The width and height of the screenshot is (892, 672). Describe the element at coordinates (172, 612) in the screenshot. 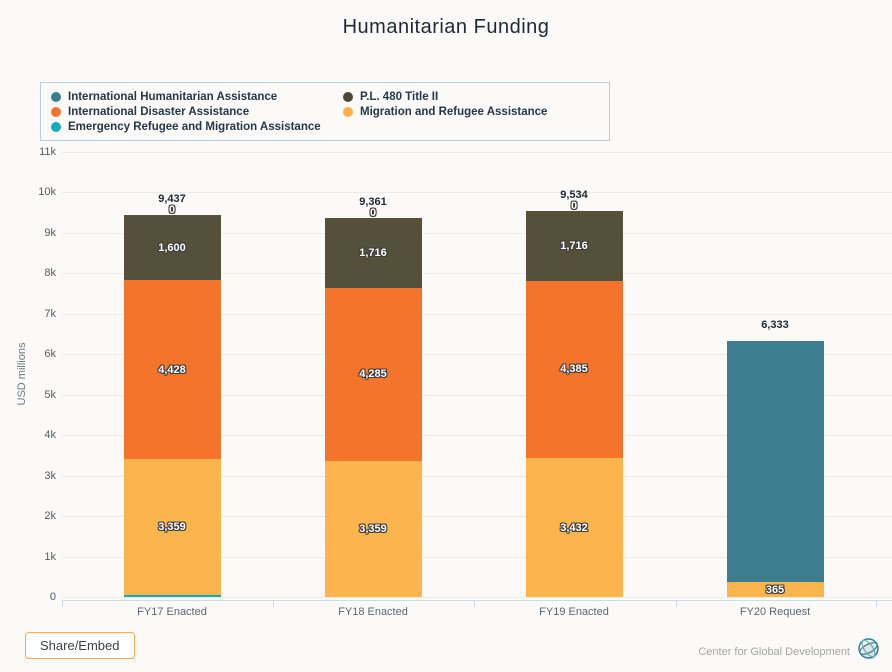

I see `x-axis-category-label: FY17 Enacted` at that location.